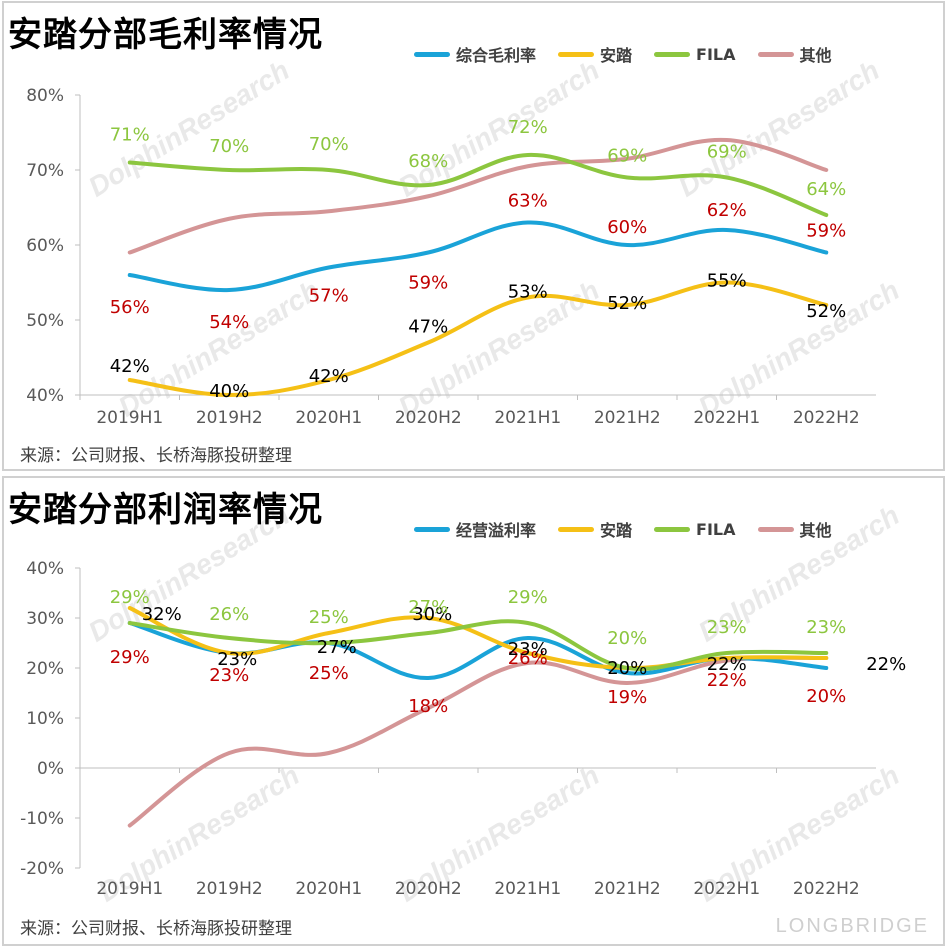 Image resolution: width=949 pixels, height=948 pixels. I want to click on y-tick-label: 60%, so click(45, 246).